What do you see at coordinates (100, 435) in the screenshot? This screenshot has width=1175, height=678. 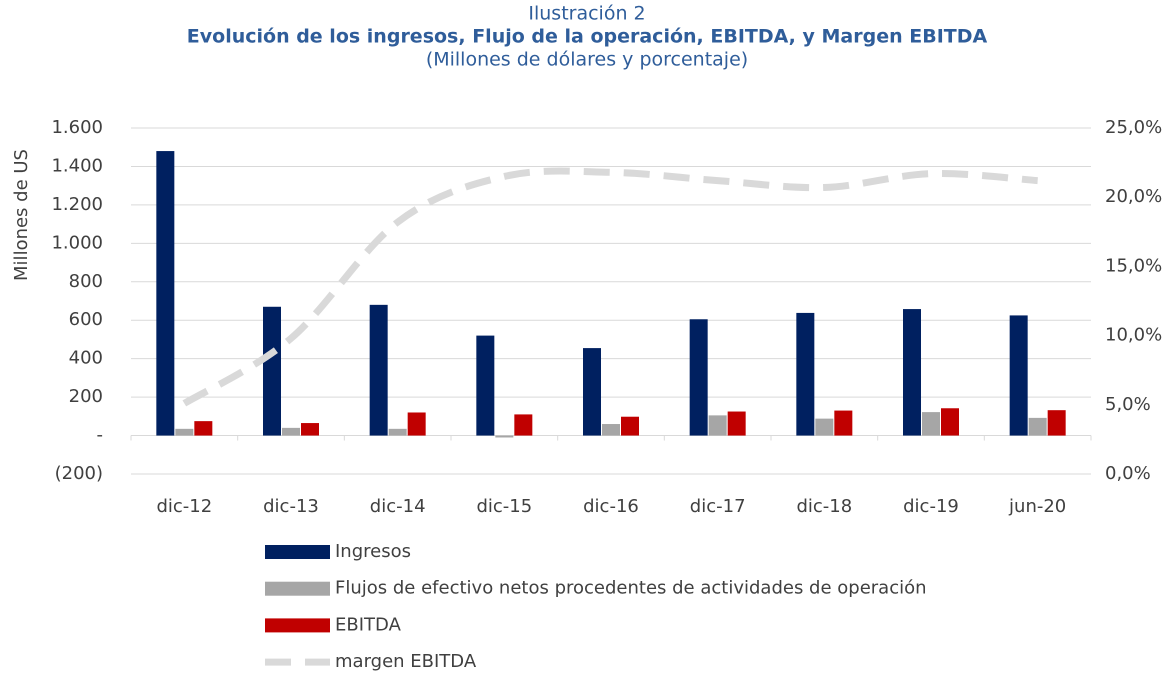 I see `y-tick-label: -` at bounding box center [100, 435].